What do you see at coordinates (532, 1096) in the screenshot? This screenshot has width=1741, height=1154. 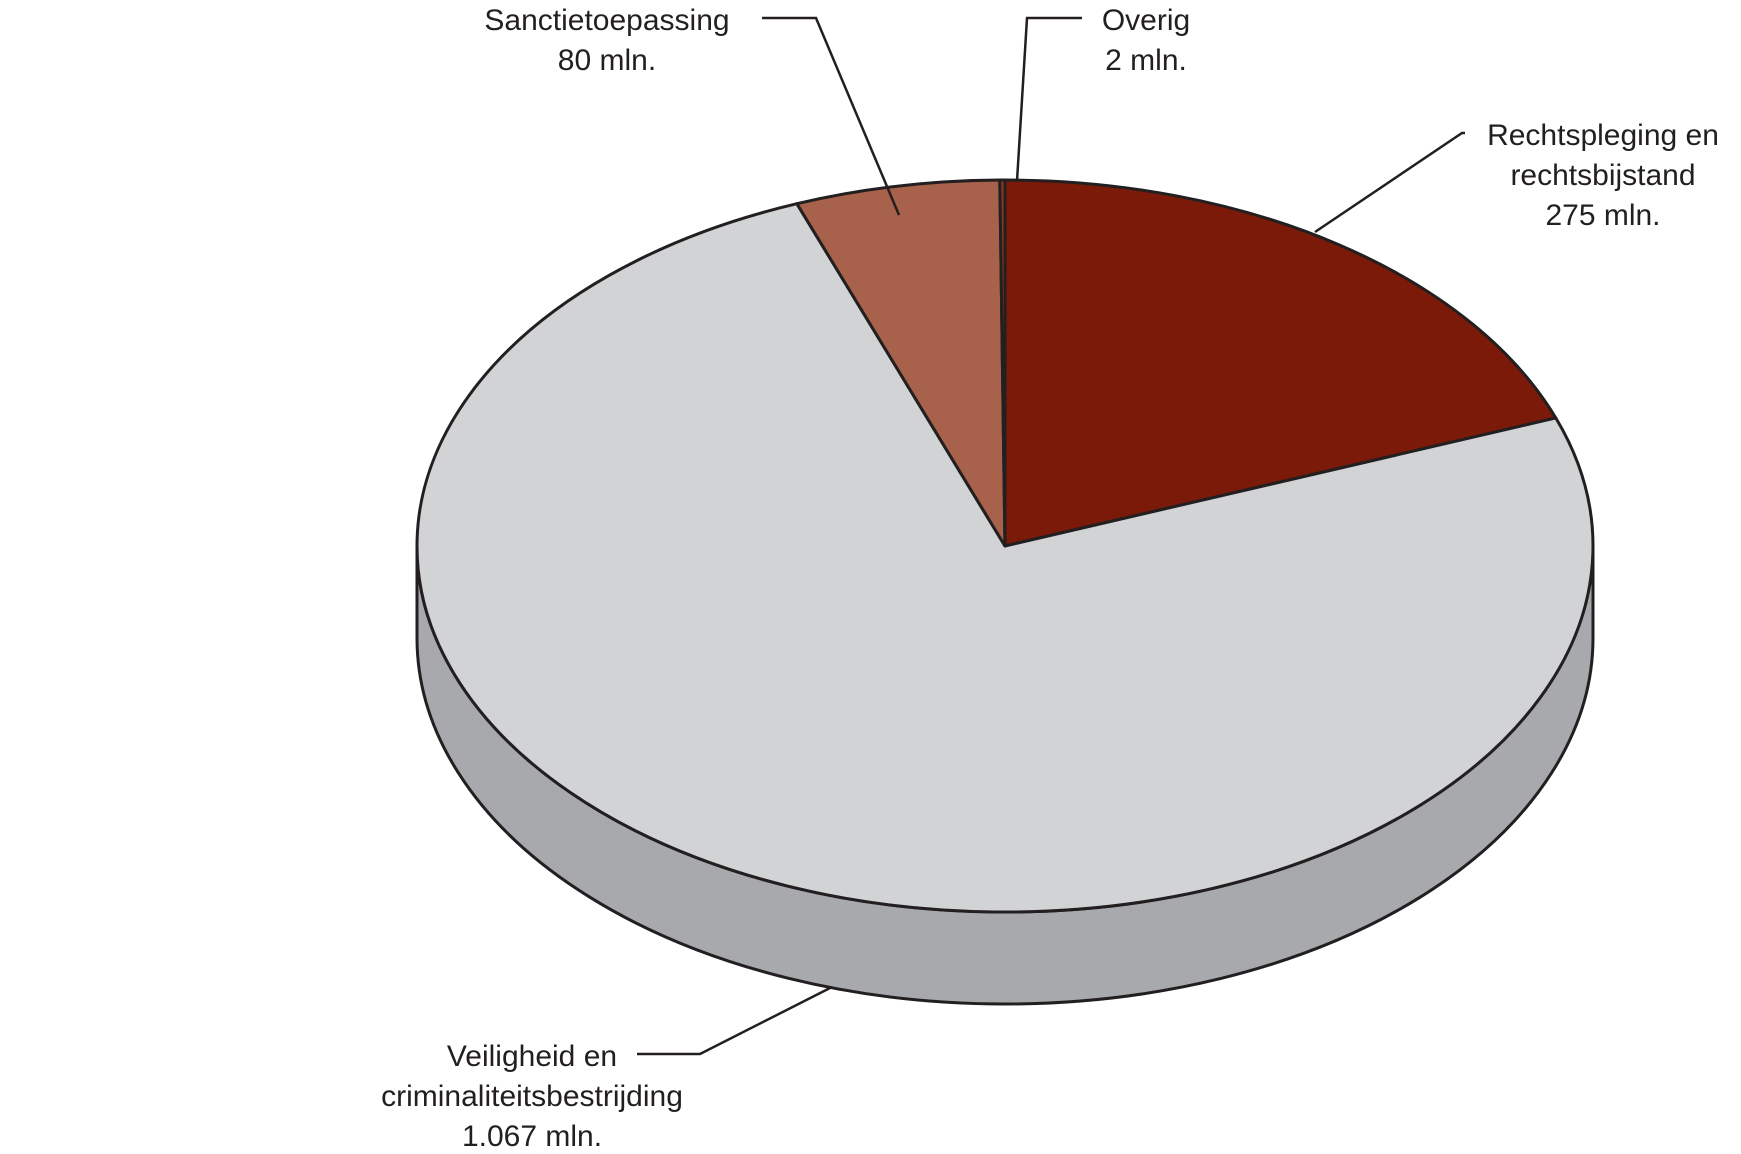 I see `slice-label-veiligheid: criminaliteitsbestrijding` at bounding box center [532, 1096].